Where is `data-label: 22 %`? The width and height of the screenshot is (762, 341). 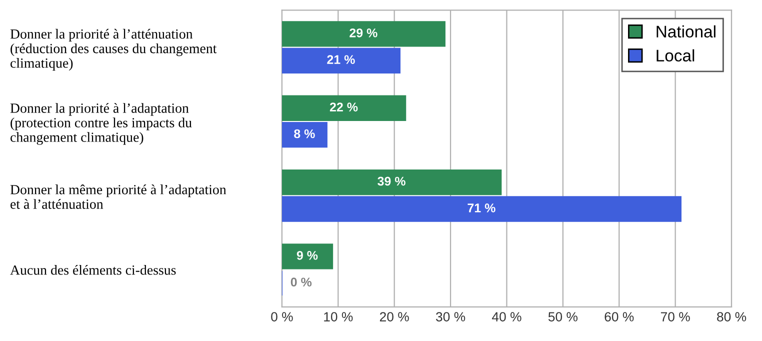
data-label: 22 % is located at coordinates (344, 107).